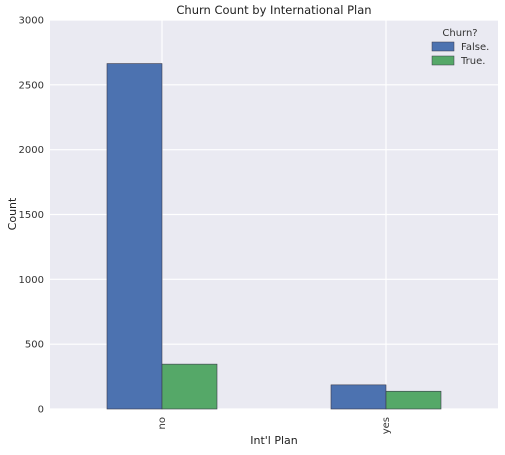 This screenshot has width=505, height=455. What do you see at coordinates (31, 150) in the screenshot?
I see `y-tick-label: 2000` at bounding box center [31, 150].